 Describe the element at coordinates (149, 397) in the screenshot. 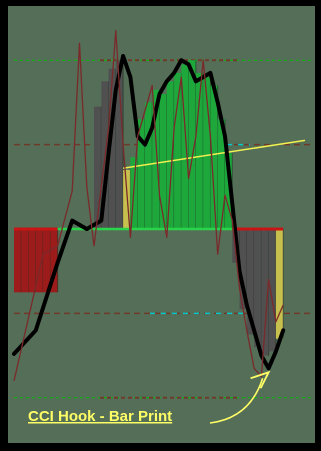

I see `annotation-layer: CCI Hook - Bar Print` at that location.